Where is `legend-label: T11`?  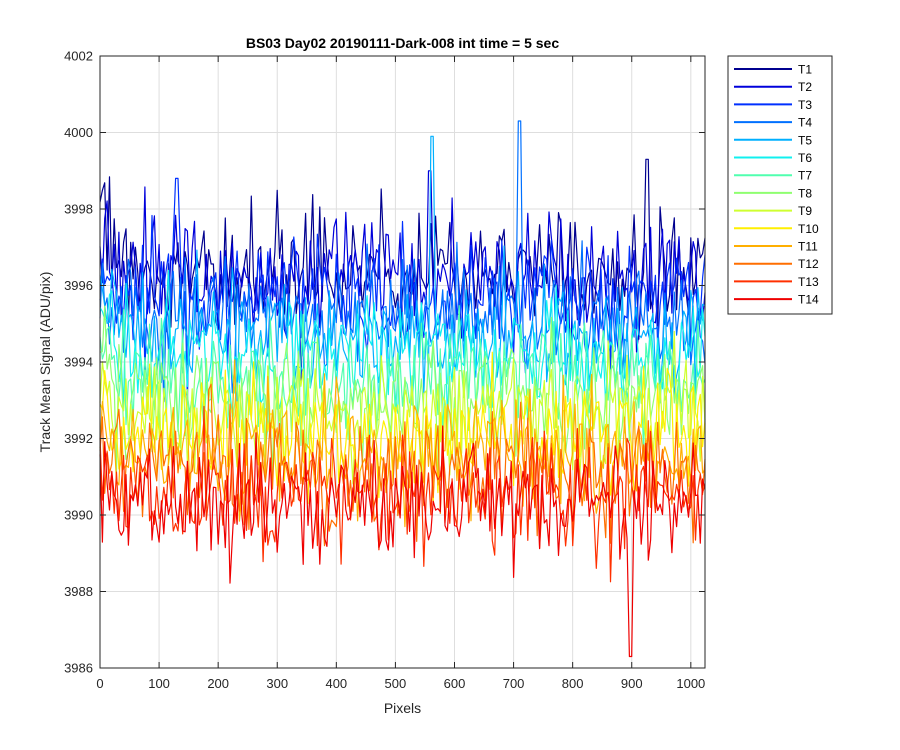
legend-label: T11 is located at coordinates (808, 247).